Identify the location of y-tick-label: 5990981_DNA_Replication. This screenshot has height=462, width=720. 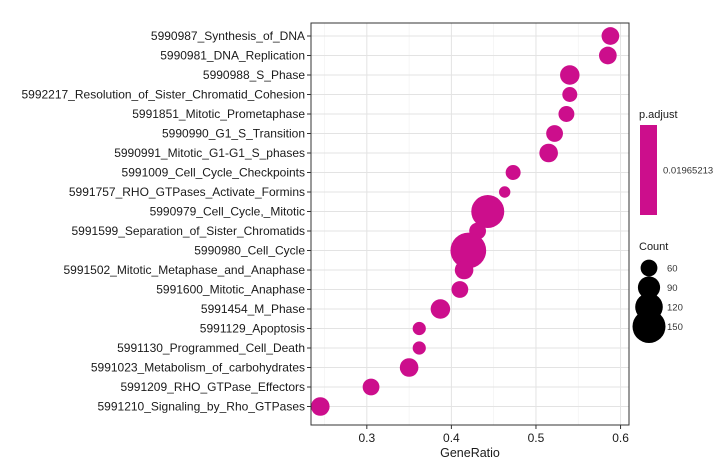
(232, 56).